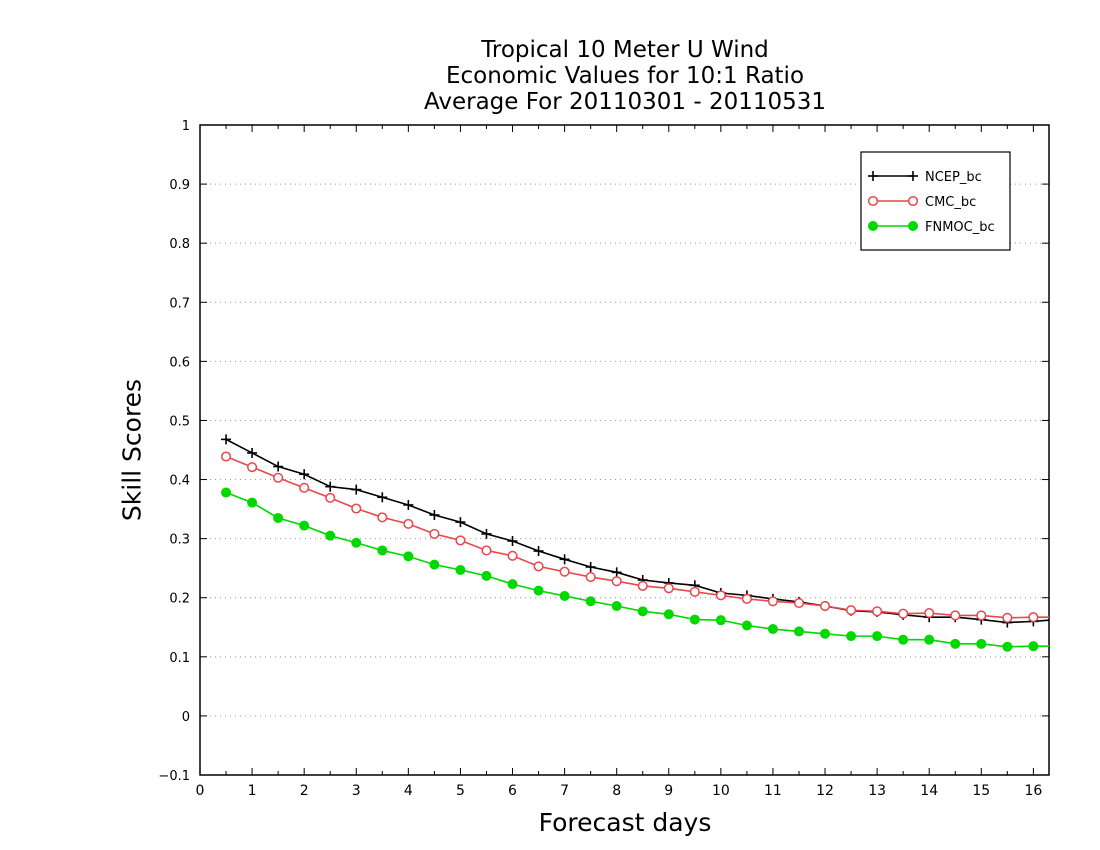  What do you see at coordinates (186, 126) in the screenshot?
I see `y-tick-label: 1` at bounding box center [186, 126].